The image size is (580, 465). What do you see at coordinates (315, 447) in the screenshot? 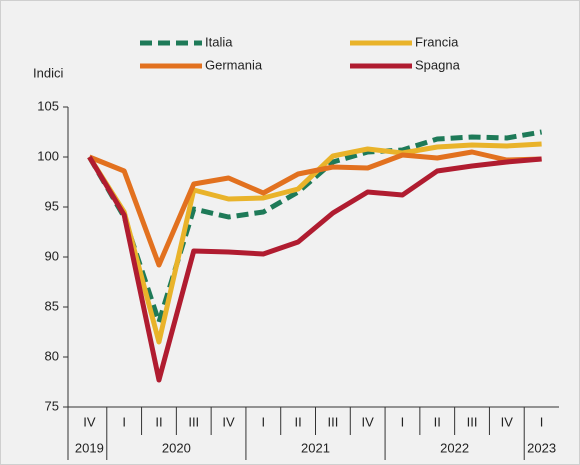
I see `year-label: 2021` at bounding box center [315, 447].